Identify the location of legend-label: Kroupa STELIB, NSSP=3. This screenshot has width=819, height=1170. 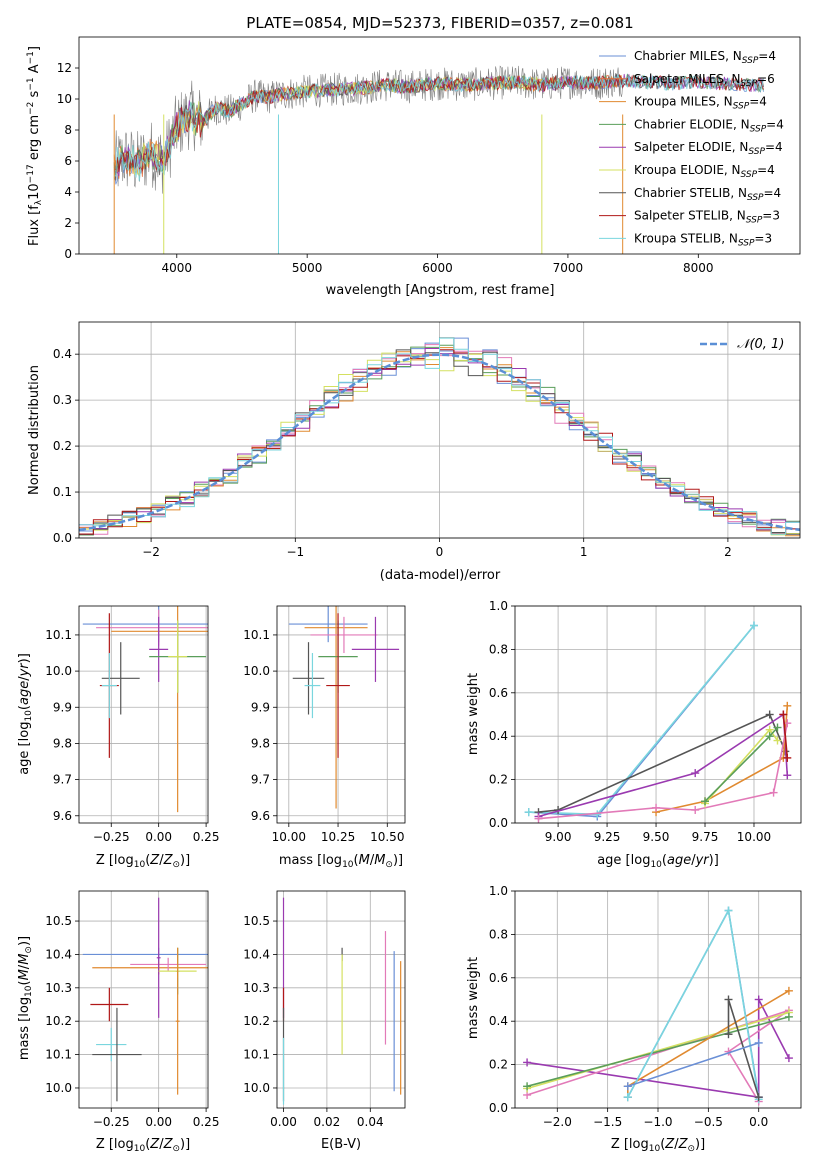
(703, 239).